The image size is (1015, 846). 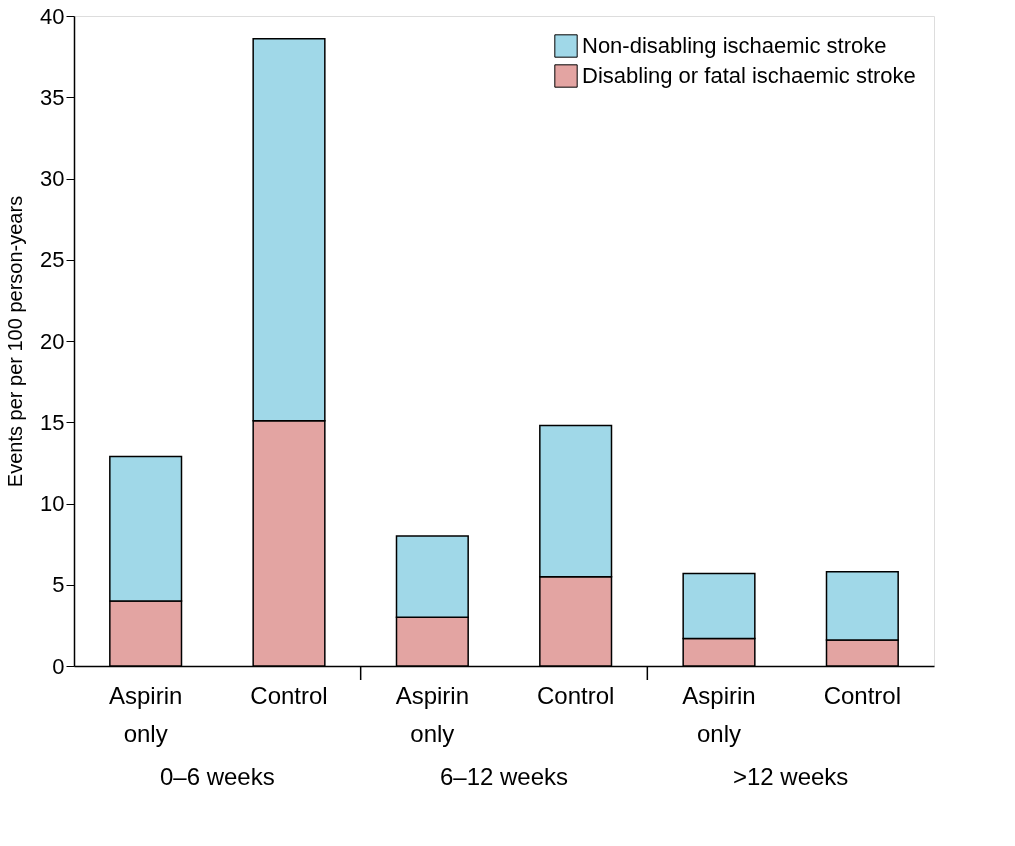 What do you see at coordinates (58, 666) in the screenshot?
I see `y-tick-label: 0` at bounding box center [58, 666].